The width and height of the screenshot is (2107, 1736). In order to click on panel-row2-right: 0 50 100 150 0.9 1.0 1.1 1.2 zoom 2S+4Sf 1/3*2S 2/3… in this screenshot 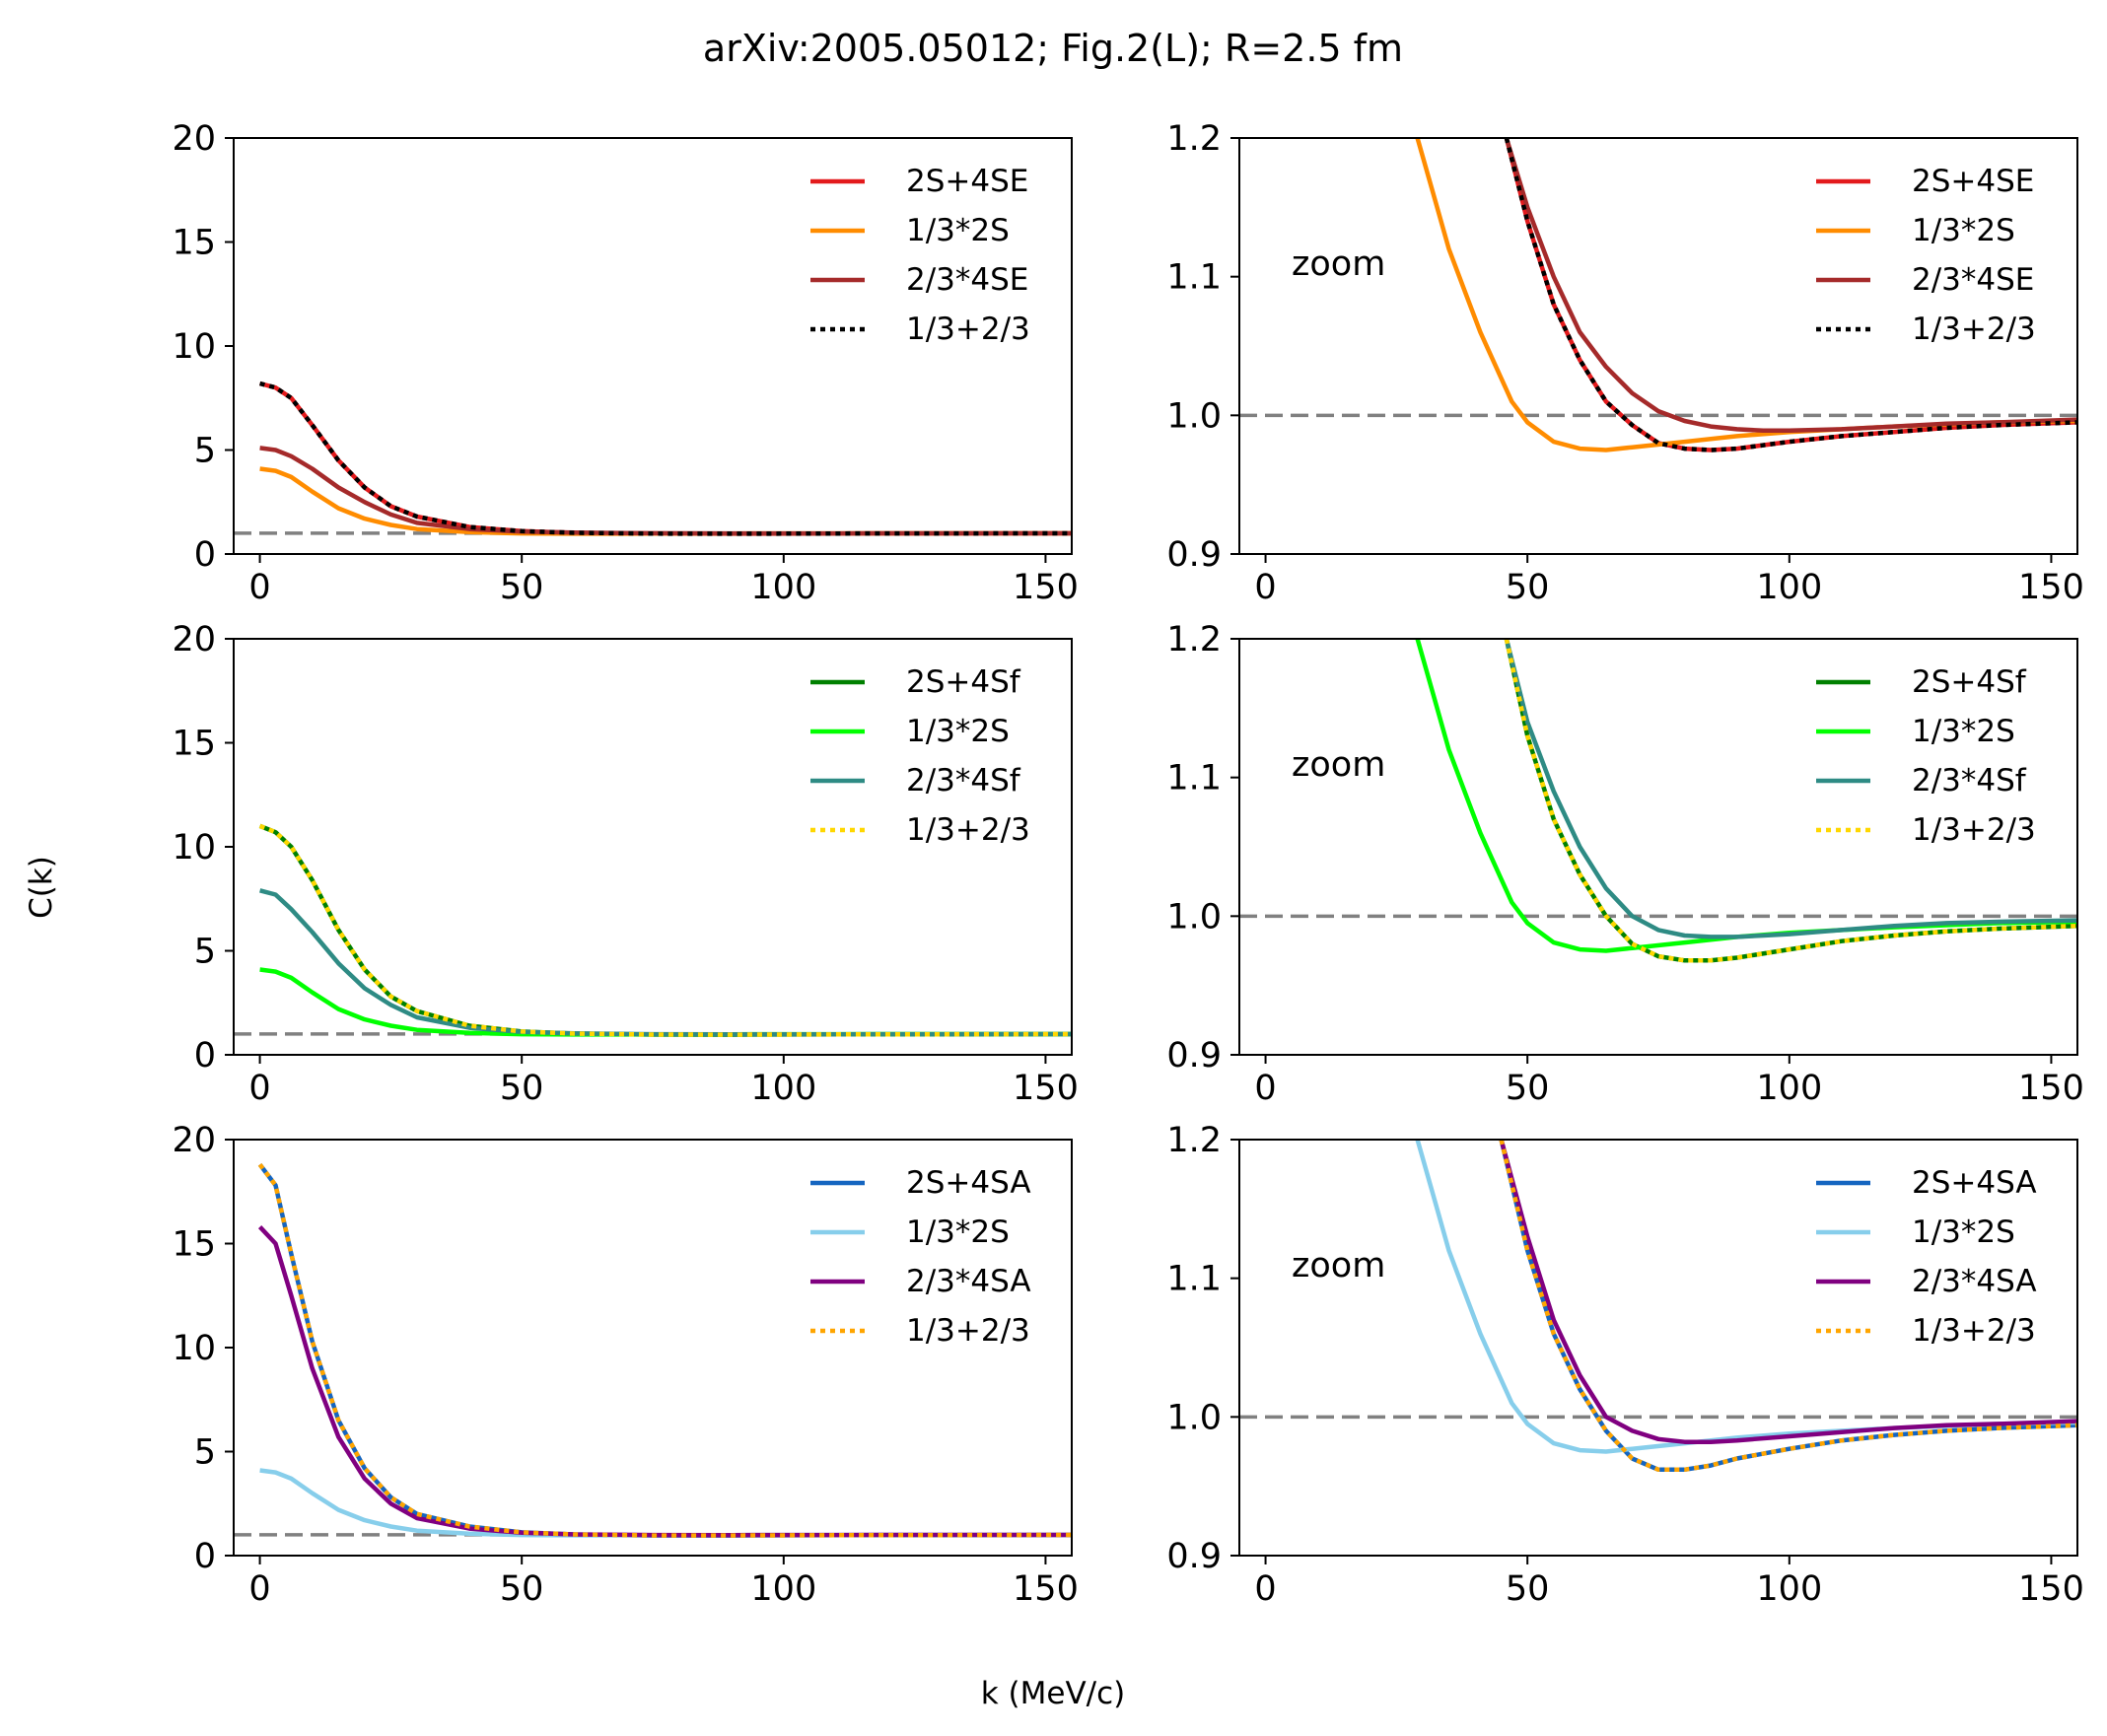, I will do `click(1625, 864)`.